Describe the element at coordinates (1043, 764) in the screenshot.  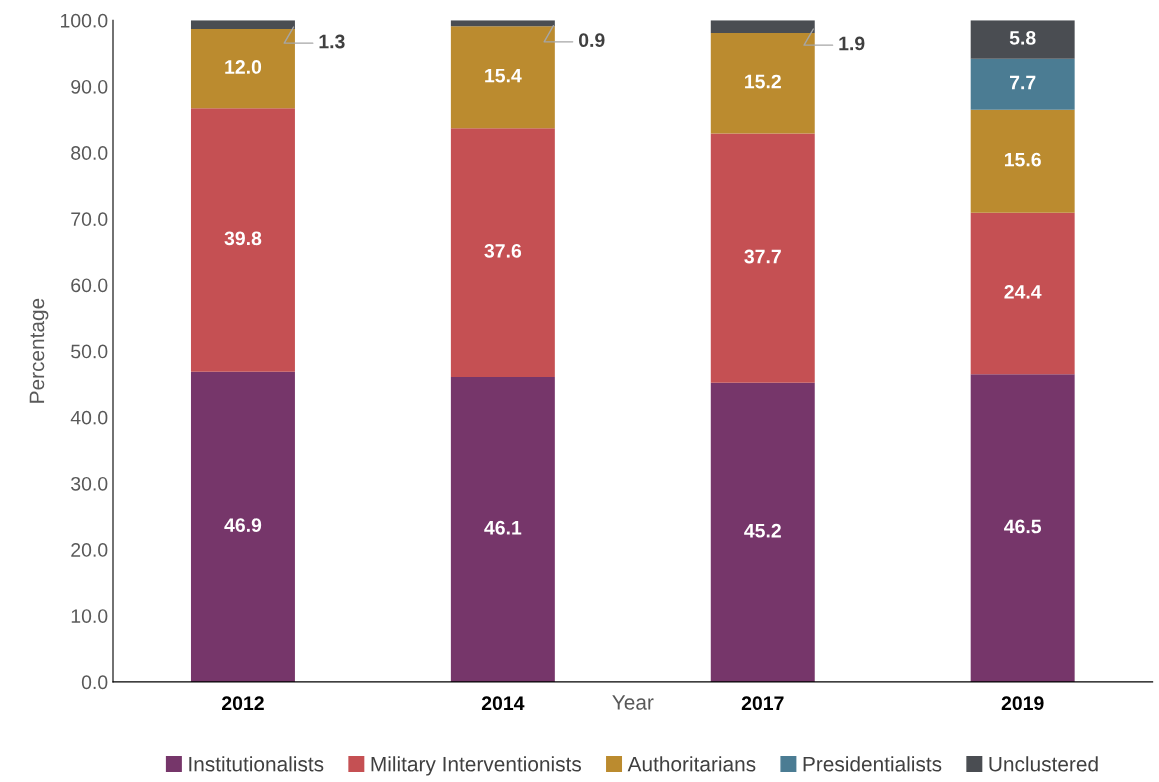
I see `legend-label: Unclustered` at that location.